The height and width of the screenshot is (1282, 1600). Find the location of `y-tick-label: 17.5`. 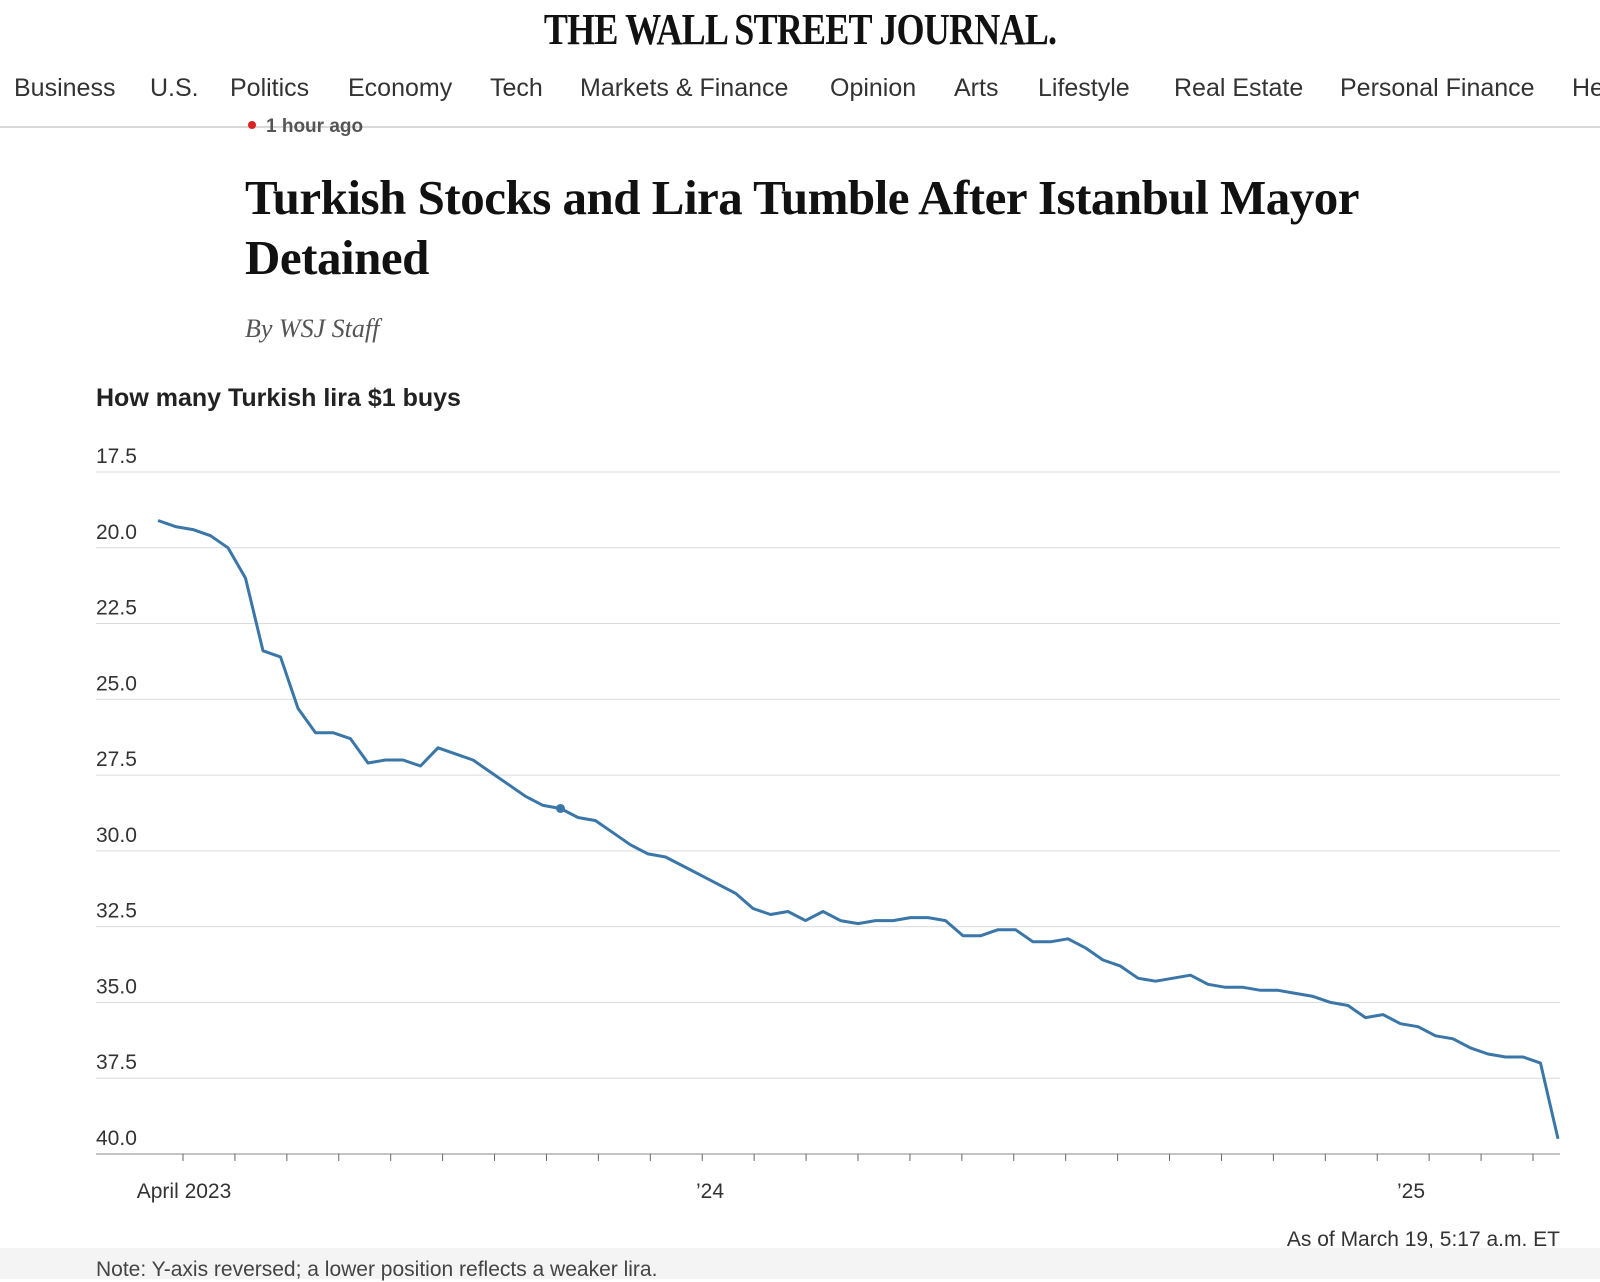

y-tick-label: 17.5 is located at coordinates (116, 456).